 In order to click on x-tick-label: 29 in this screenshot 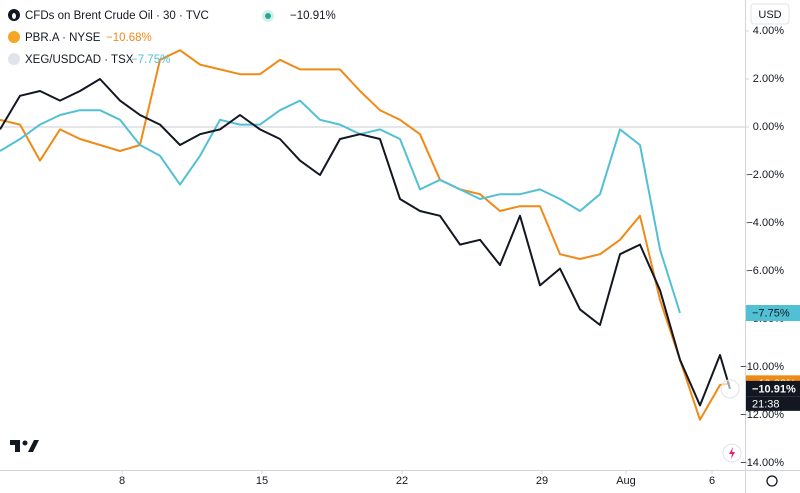, I will do `click(542, 481)`.